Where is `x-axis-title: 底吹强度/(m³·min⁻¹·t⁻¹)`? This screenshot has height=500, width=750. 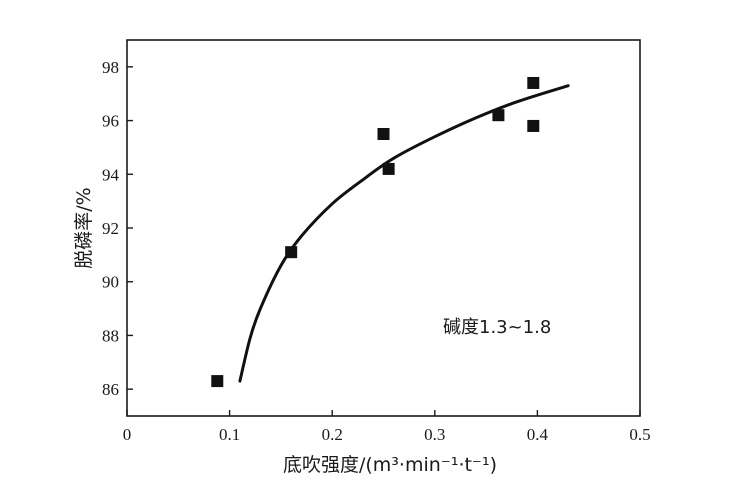 x-axis-title: 底吹强度/(m³·min⁻¹·t⁻¹) is located at coordinates (390, 465).